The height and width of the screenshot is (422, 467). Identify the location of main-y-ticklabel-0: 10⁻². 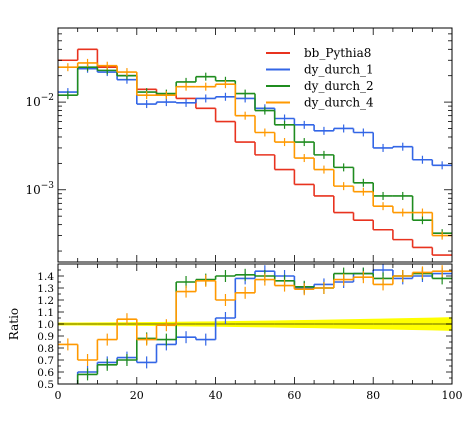
(39, 101).